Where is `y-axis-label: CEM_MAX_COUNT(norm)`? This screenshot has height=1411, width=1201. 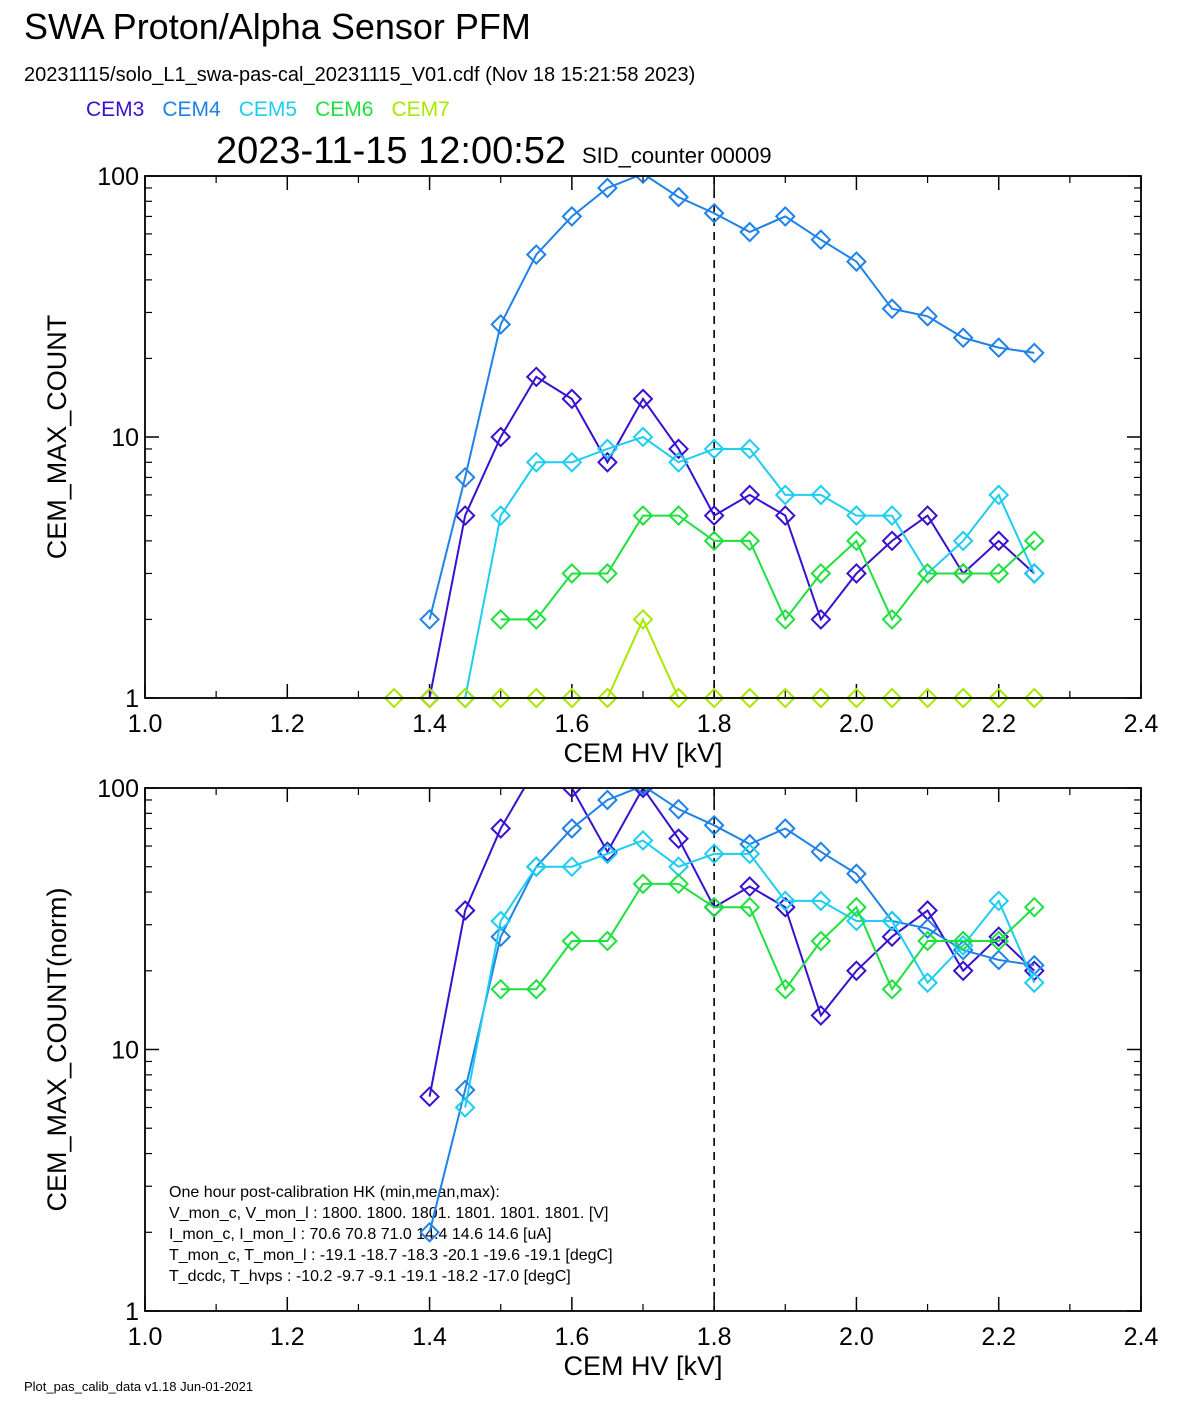
y-axis-label: CEM_MAX_COUNT(norm) is located at coordinates (57, 1049).